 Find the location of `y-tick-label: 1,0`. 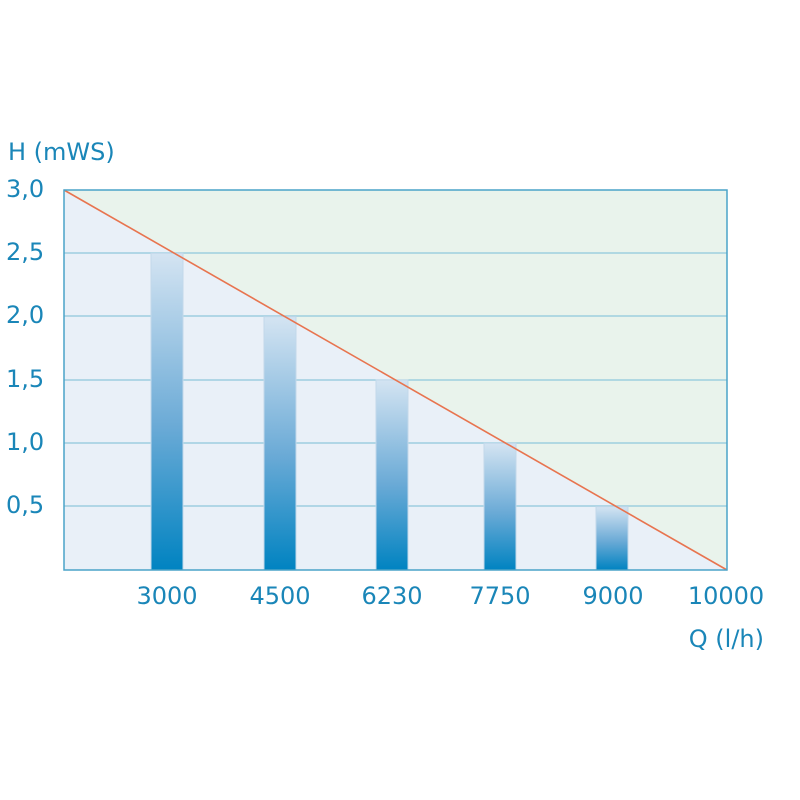

y-tick-label: 1,0 is located at coordinates (25, 442).